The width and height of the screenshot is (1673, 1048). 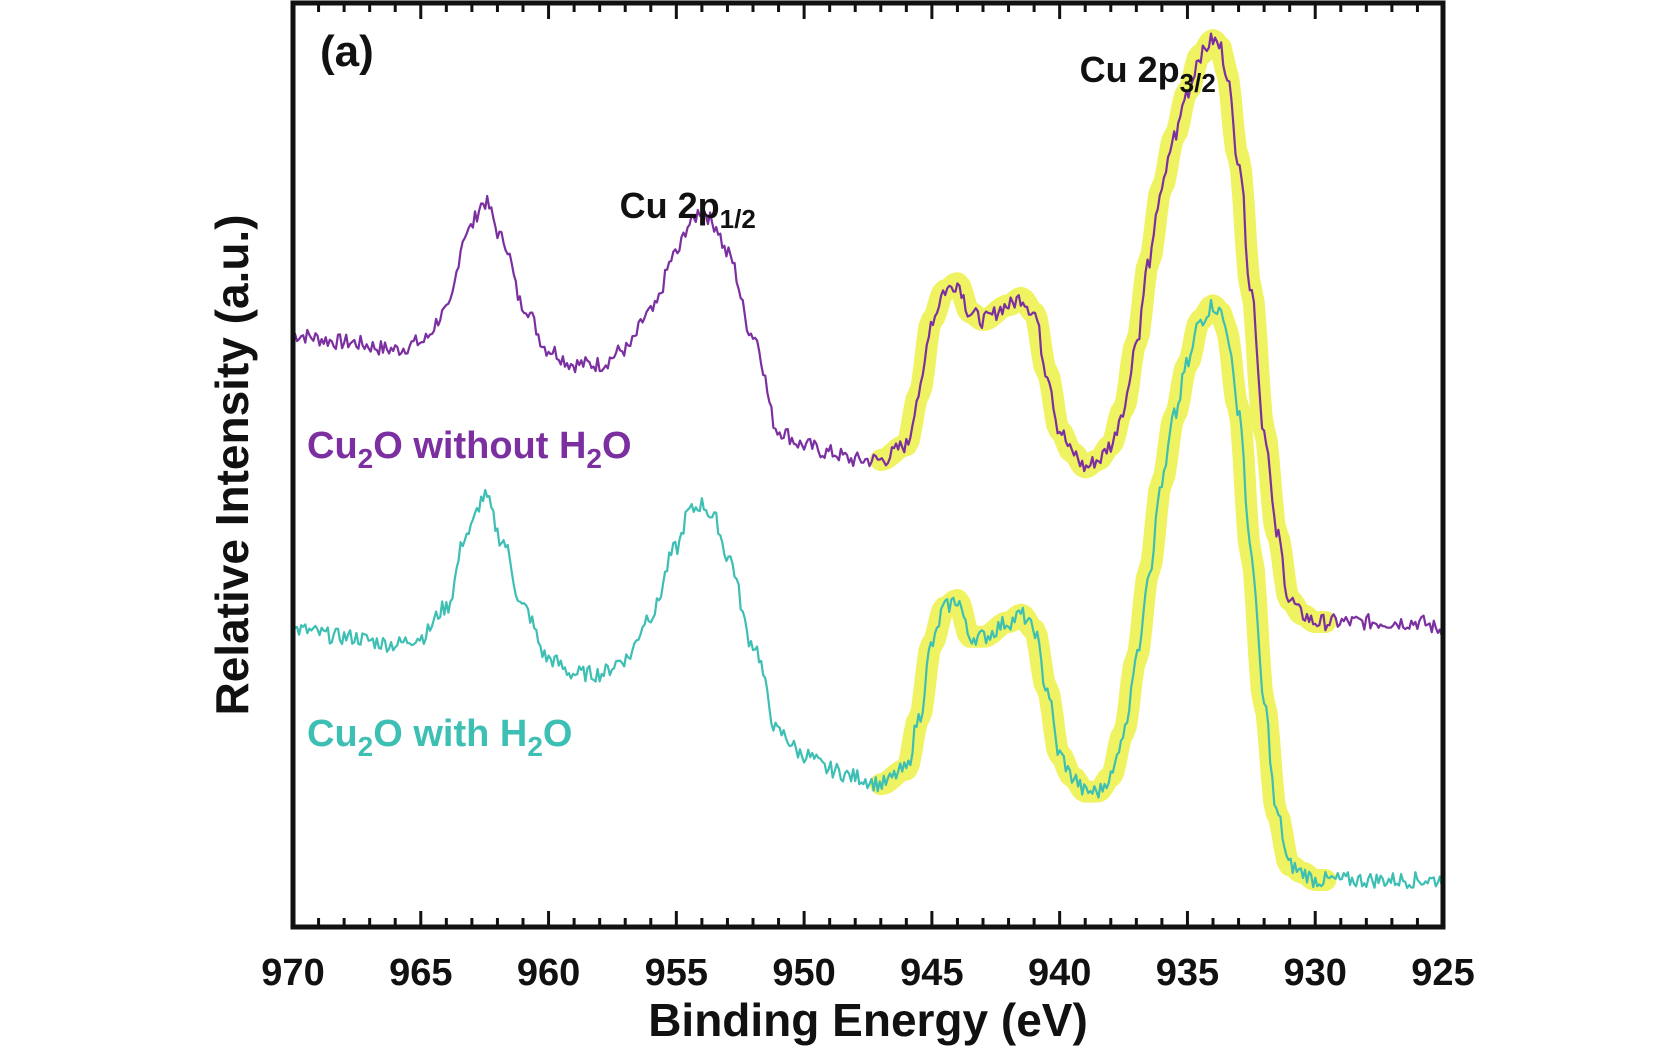 I want to click on series-label-with-water: Cu2O with H2O, so click(x=439, y=737).